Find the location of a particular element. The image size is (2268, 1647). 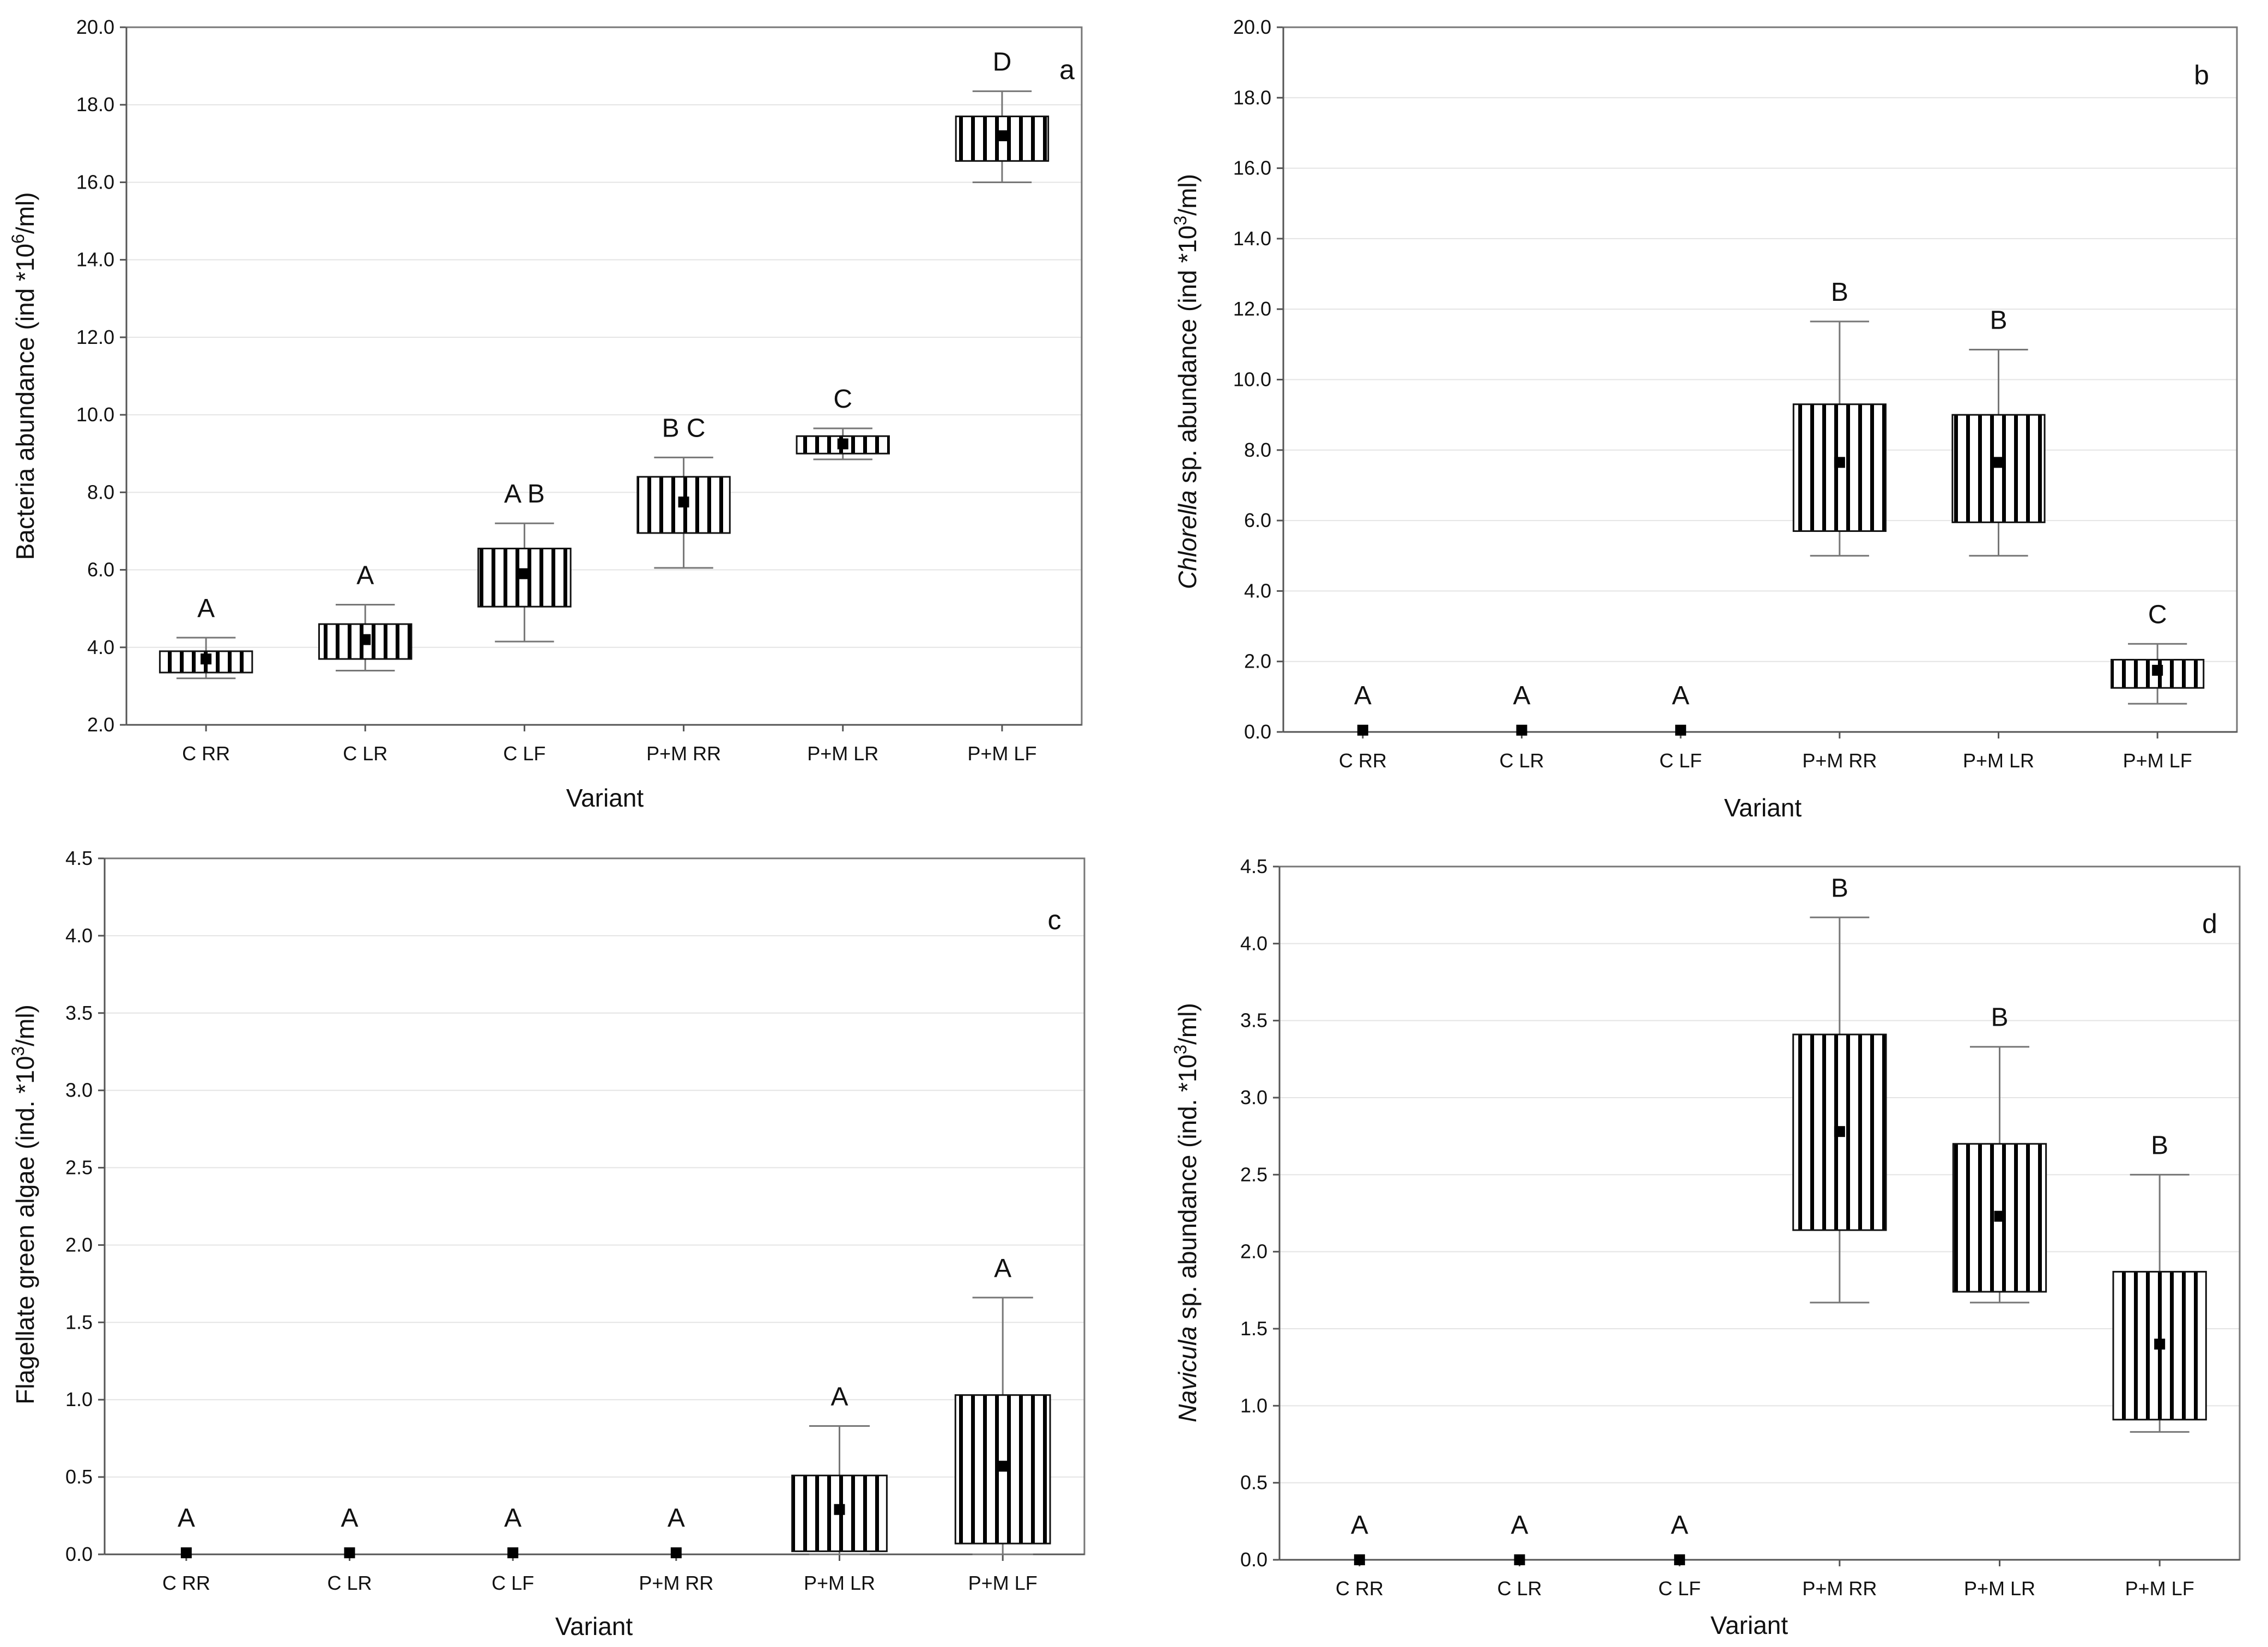

y-axis-title-superscript: 6 is located at coordinates (18, 239).